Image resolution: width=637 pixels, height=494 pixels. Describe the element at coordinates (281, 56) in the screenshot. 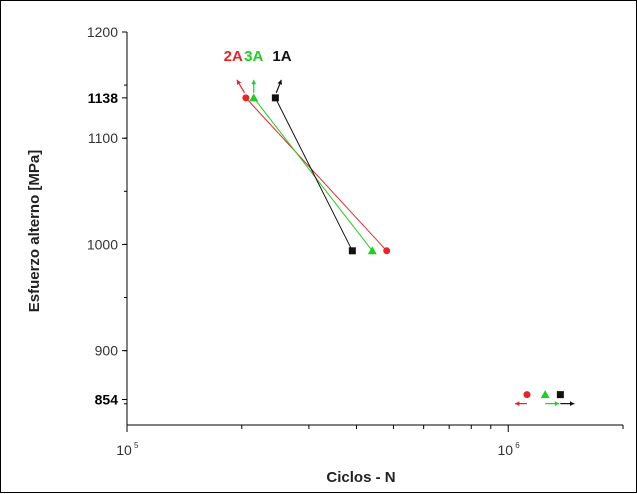

I see `series-label: 1A` at that location.